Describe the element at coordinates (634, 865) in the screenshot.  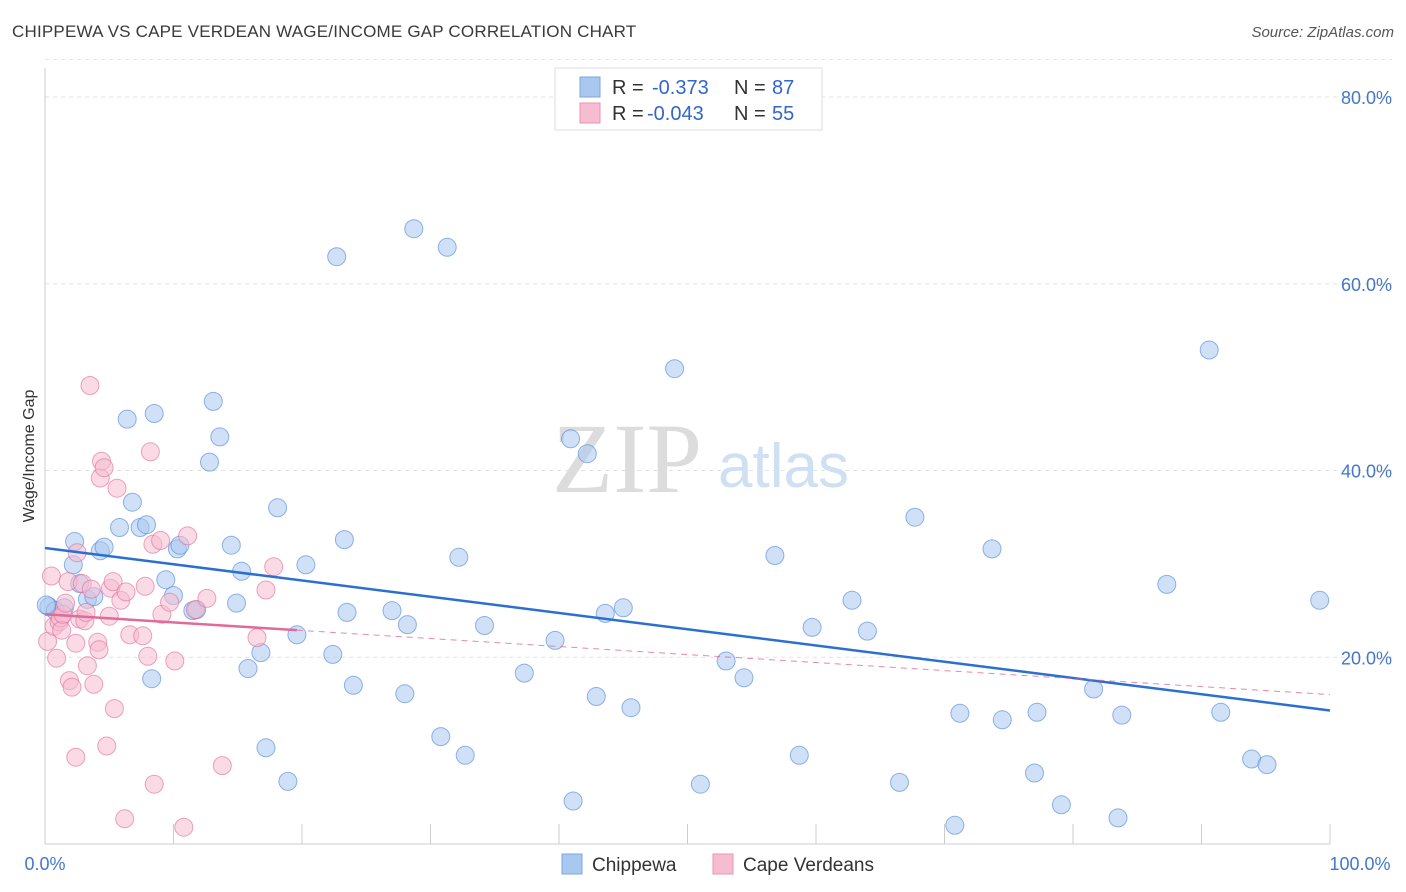
I see `bottom-legend-label-chippewa: Chippewa` at that location.